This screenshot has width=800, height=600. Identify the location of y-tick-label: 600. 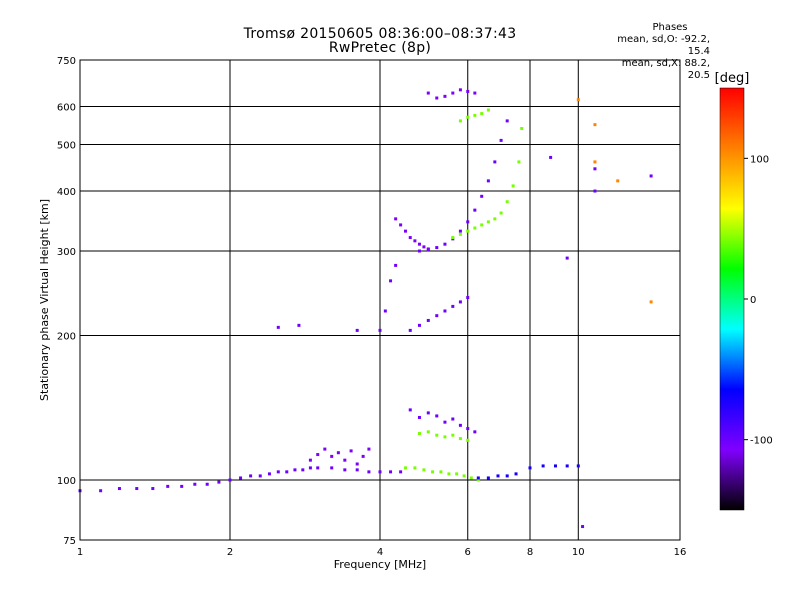
(66, 108).